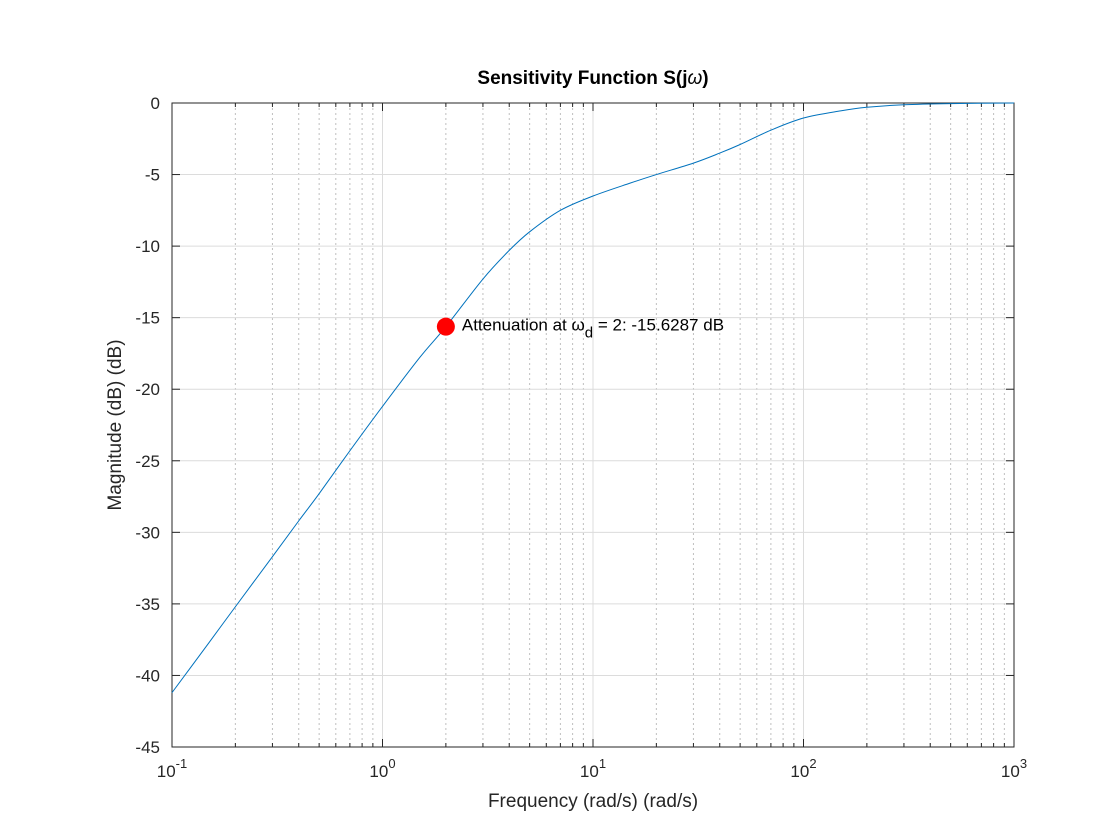 The height and width of the screenshot is (840, 1120). I want to click on y-tick-label: -5, so click(152, 175).